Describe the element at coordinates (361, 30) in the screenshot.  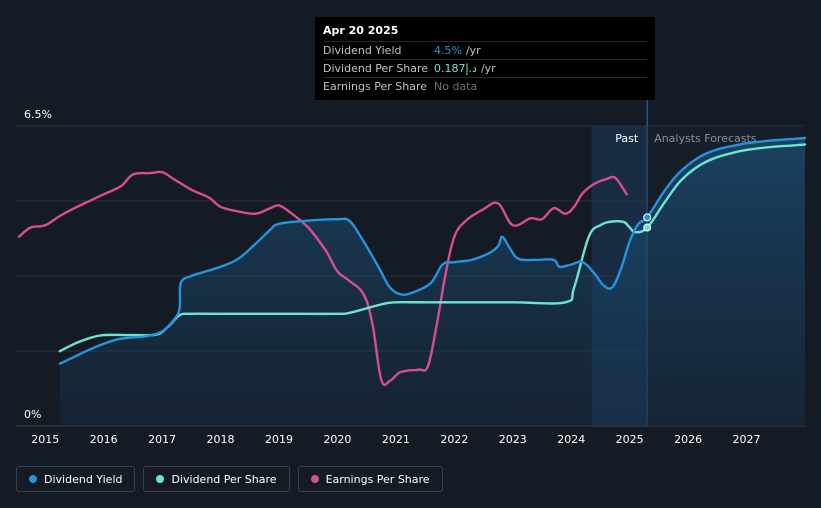
I see `tooltip-date: Apr 20 2025` at that location.